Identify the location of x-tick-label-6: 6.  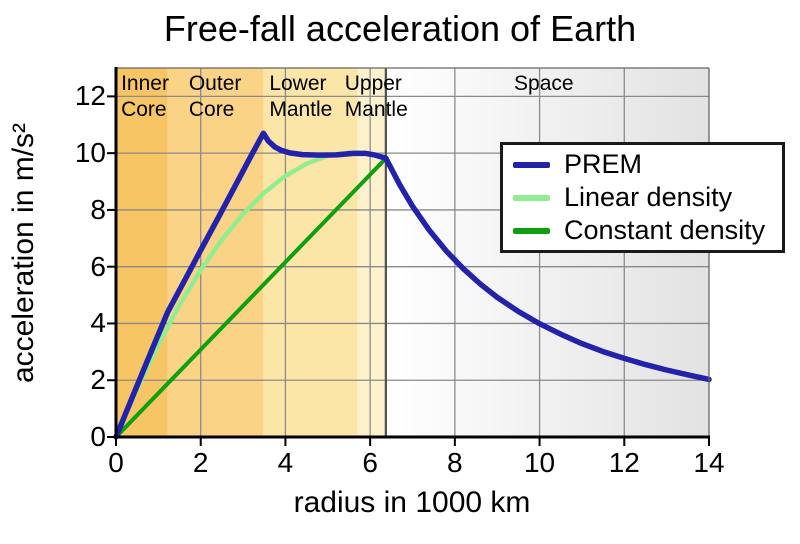
(370, 462).